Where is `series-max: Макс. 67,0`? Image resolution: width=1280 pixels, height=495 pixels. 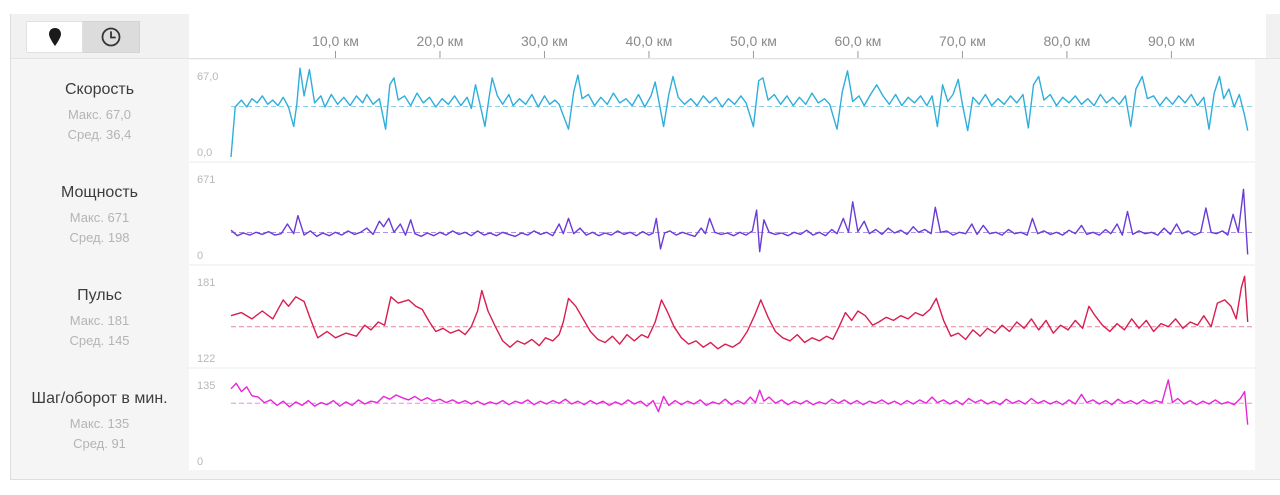 series-max: Макс. 67,0 is located at coordinates (99, 114).